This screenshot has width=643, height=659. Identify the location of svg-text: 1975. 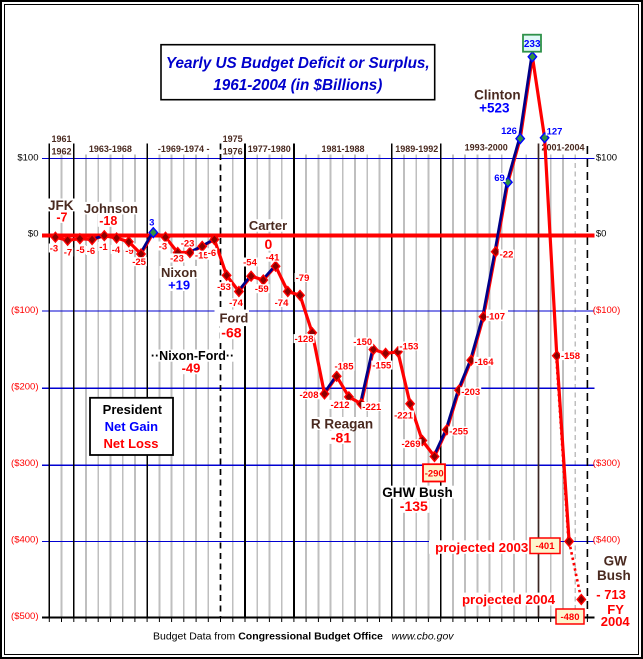
(233, 139).